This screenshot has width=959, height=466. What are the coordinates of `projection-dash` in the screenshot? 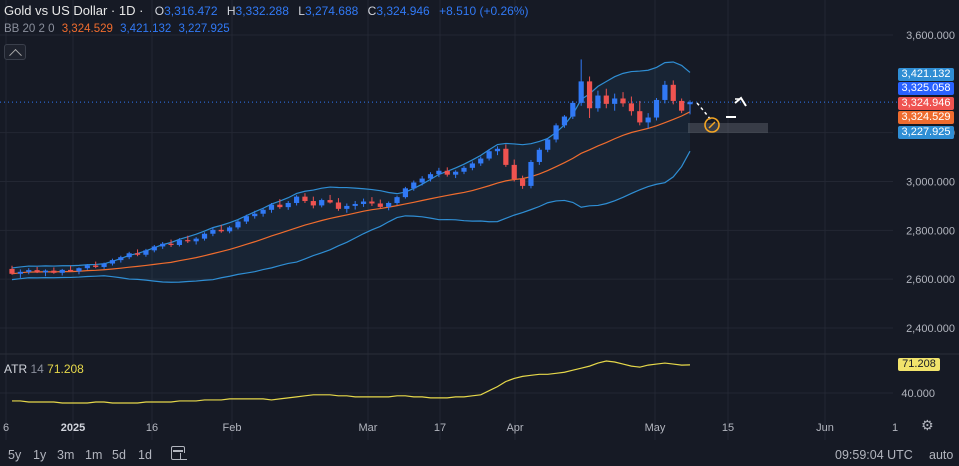 It's located at (704, 111).